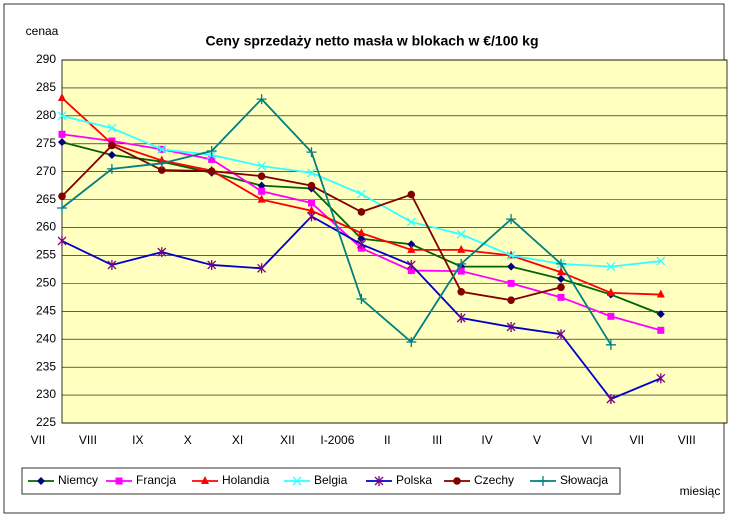 This screenshot has width=729, height=517. What do you see at coordinates (246, 480) in the screenshot?
I see `legend-label: Holandia` at bounding box center [246, 480].